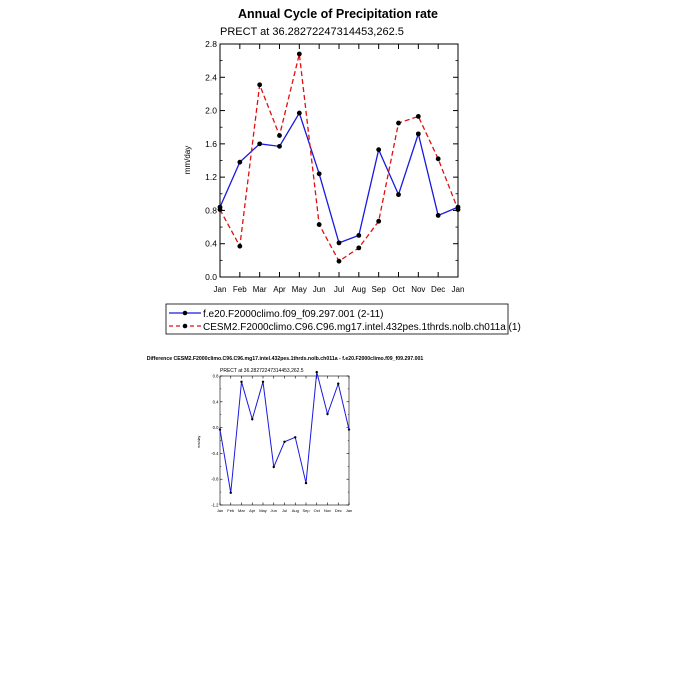 This screenshot has width=675, height=675. I want to click on diff-xtick-label: Dec, so click(338, 510).